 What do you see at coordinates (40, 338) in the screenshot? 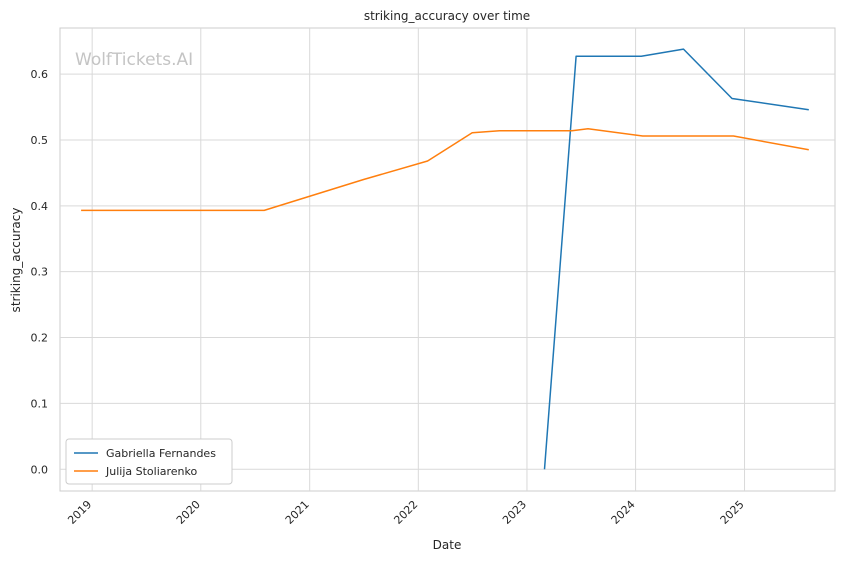
I see `y-tick-label: 0.2` at bounding box center [40, 338].